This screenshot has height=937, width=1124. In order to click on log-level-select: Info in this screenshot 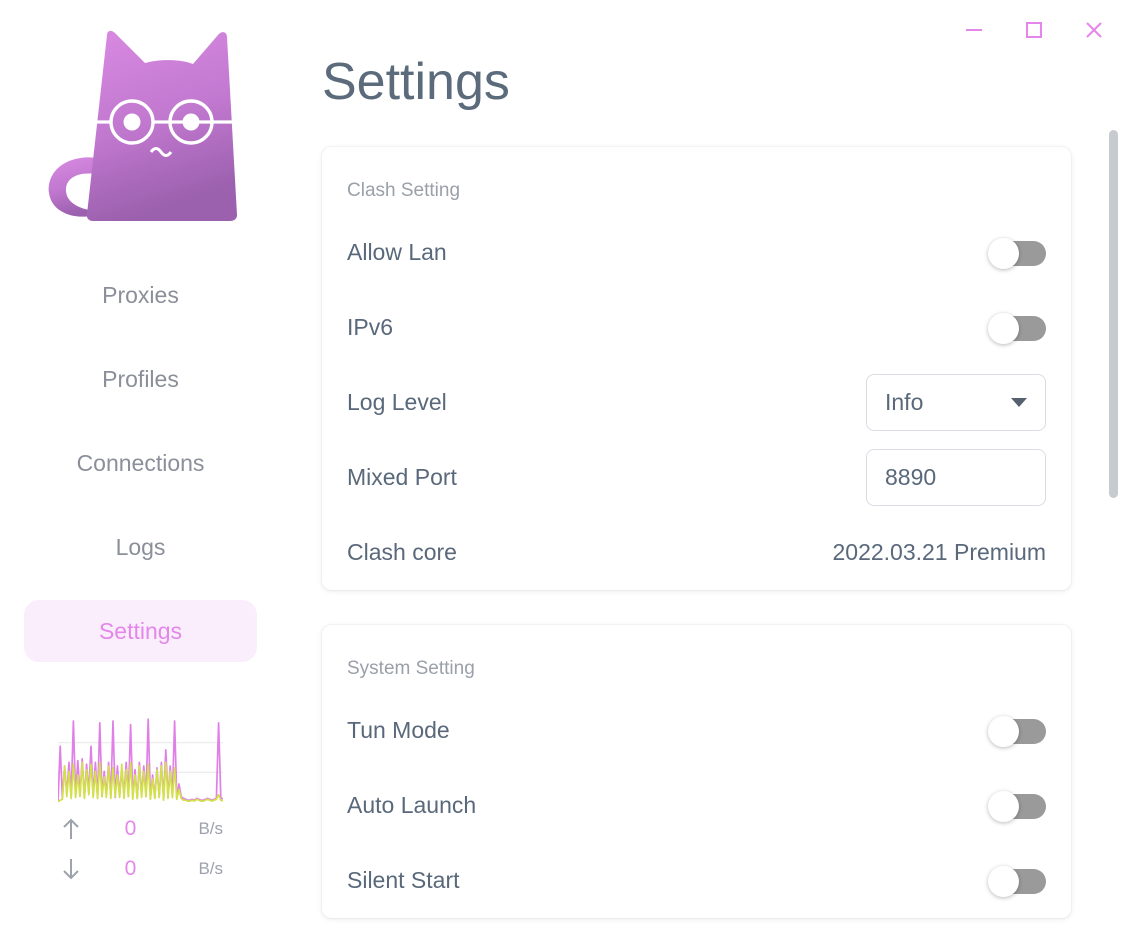, I will do `click(956, 402)`.